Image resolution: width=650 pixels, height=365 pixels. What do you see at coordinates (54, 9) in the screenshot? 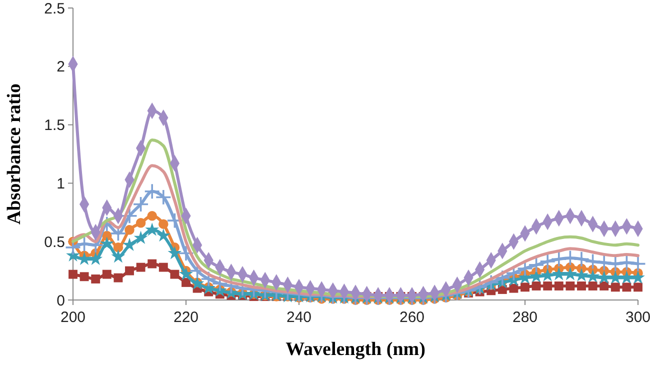
I see `y-tick-label: 2.5` at bounding box center [54, 9].